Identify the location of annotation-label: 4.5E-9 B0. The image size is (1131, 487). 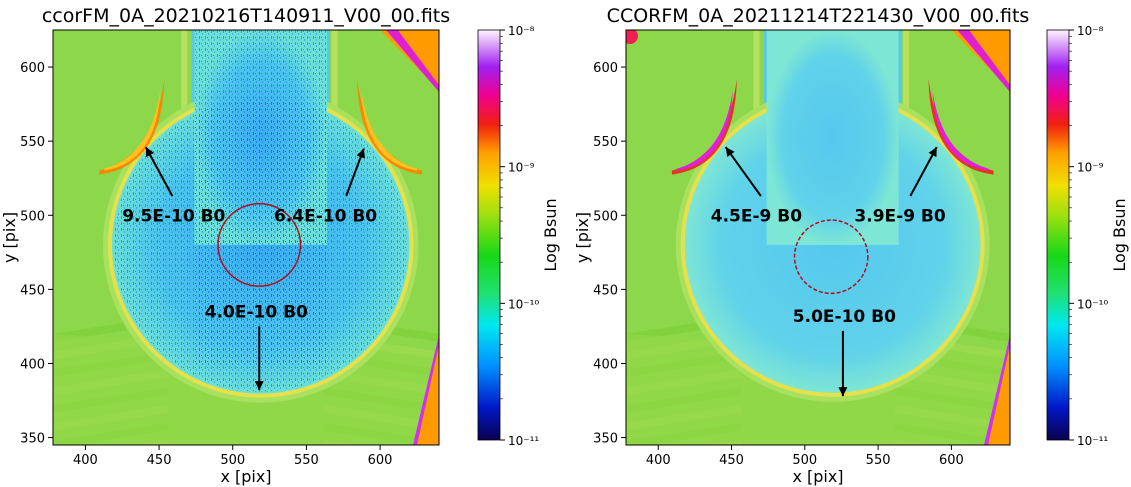
(756, 216).